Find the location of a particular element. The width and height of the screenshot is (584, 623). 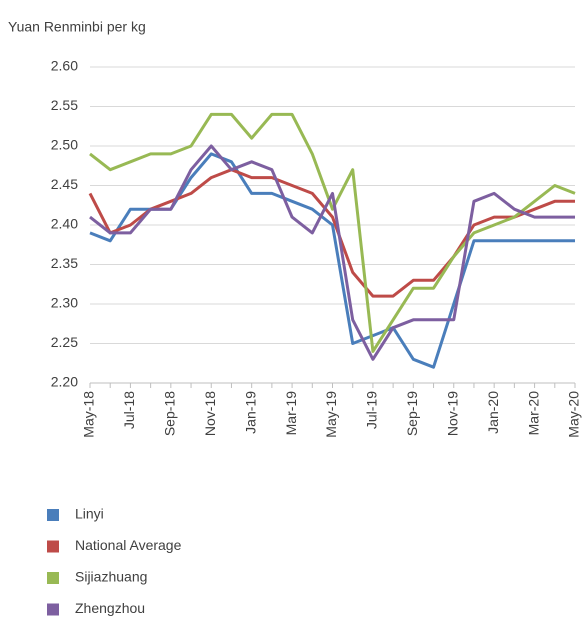

x-tick-label: May-19 is located at coordinates (331, 414).